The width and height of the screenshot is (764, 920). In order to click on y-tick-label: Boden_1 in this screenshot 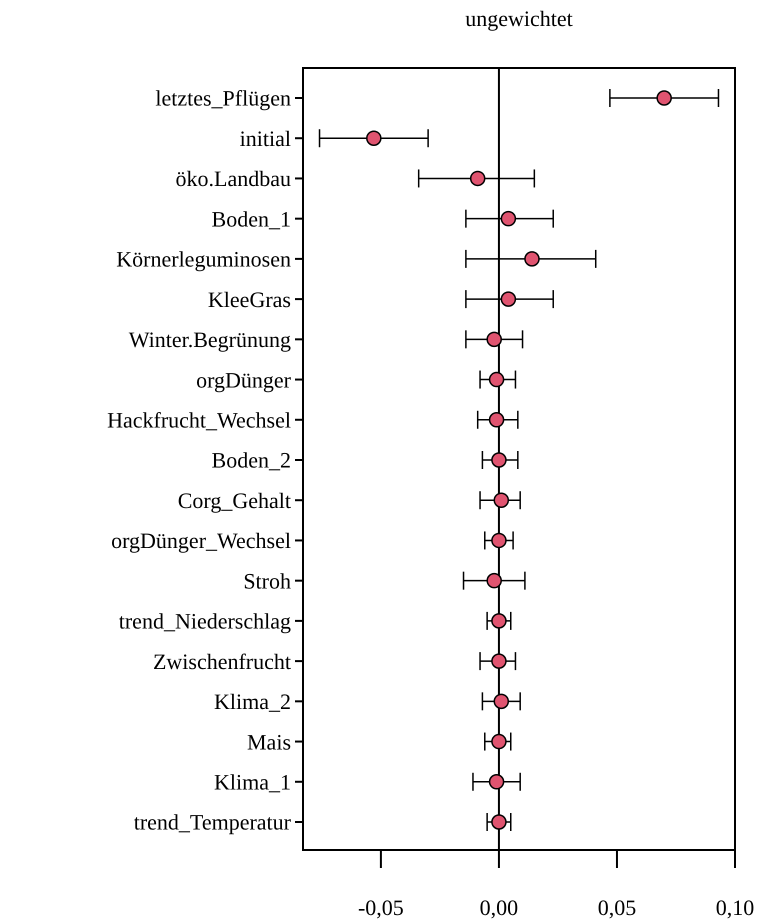, I will do `click(251, 219)`.